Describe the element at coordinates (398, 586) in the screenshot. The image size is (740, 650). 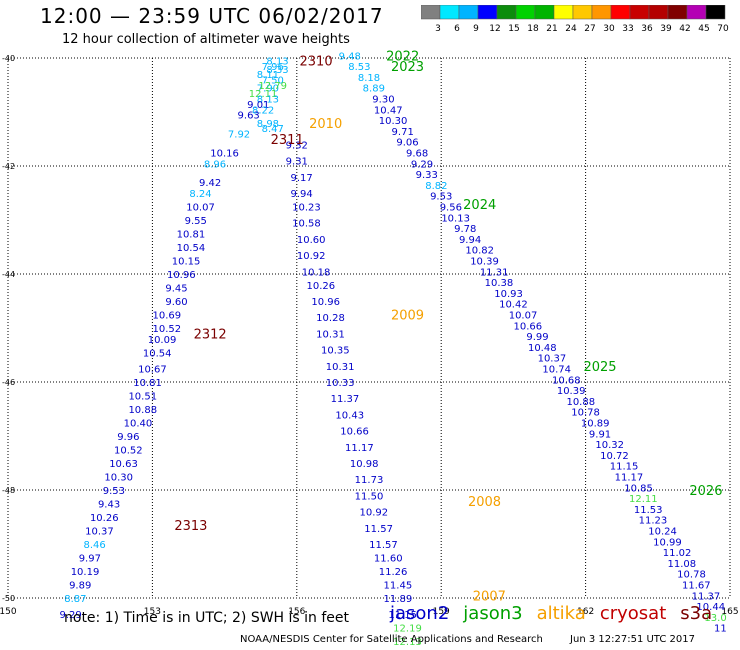
I see `swh-value-2010: 11.45` at that location.